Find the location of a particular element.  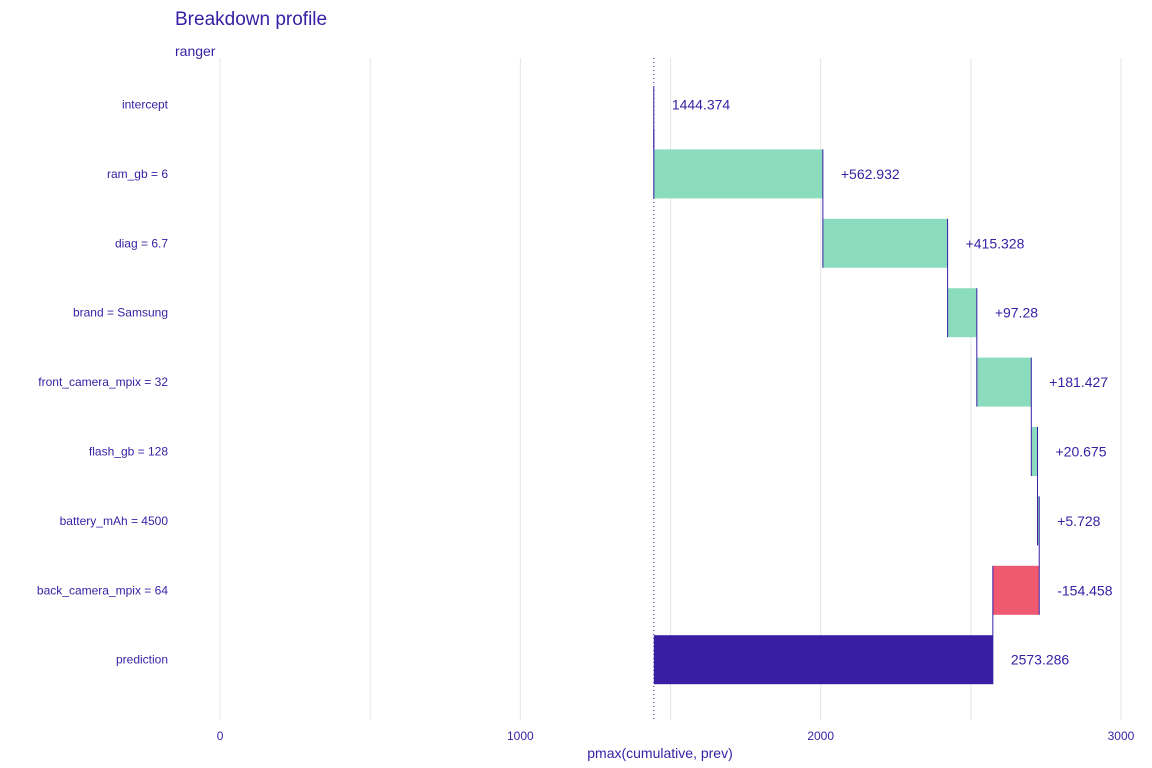

value-label: +5.728 is located at coordinates (1078, 521).